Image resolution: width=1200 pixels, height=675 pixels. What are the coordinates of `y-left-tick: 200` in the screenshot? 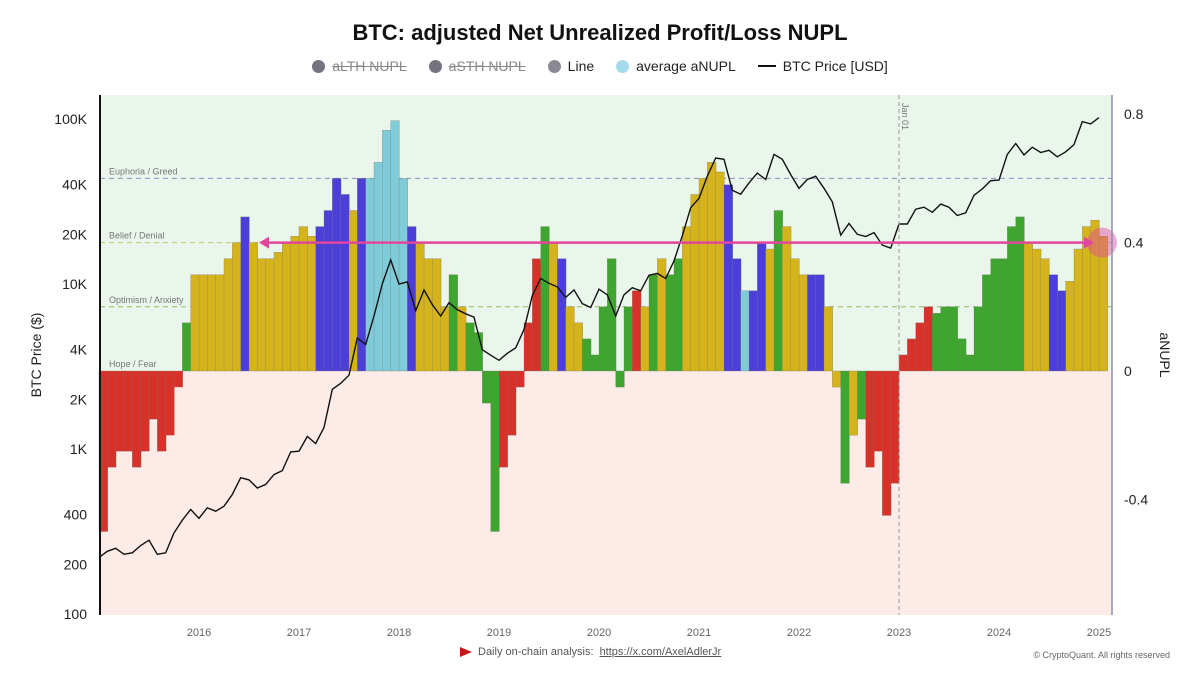 It's located at (76, 564).